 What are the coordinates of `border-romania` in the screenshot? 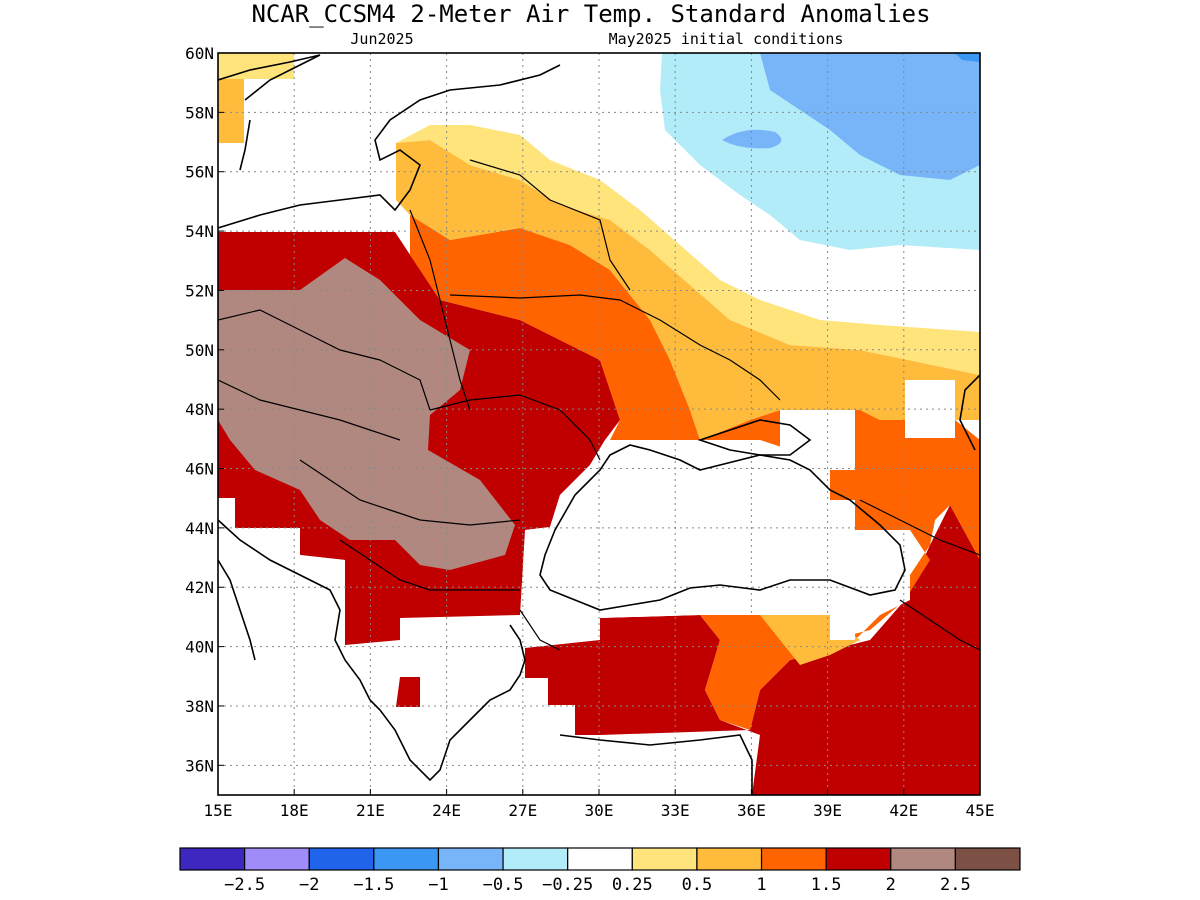 It's located at (515, 427).